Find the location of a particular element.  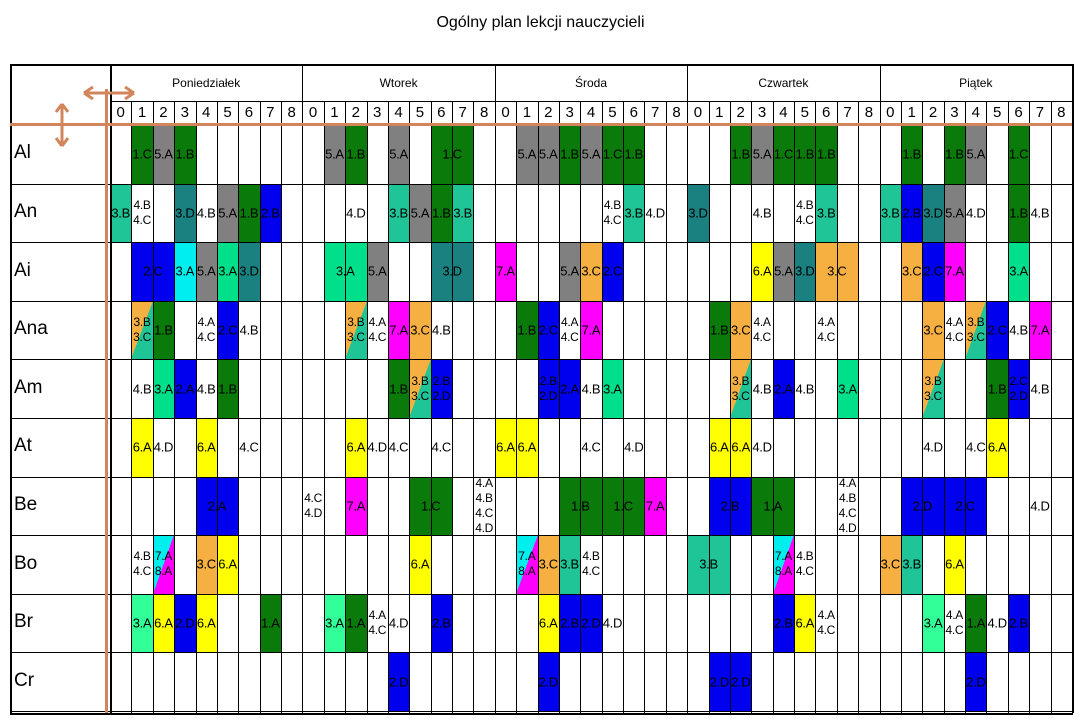

lesson-cell: 4.C 4.D is located at coordinates (312, 506).